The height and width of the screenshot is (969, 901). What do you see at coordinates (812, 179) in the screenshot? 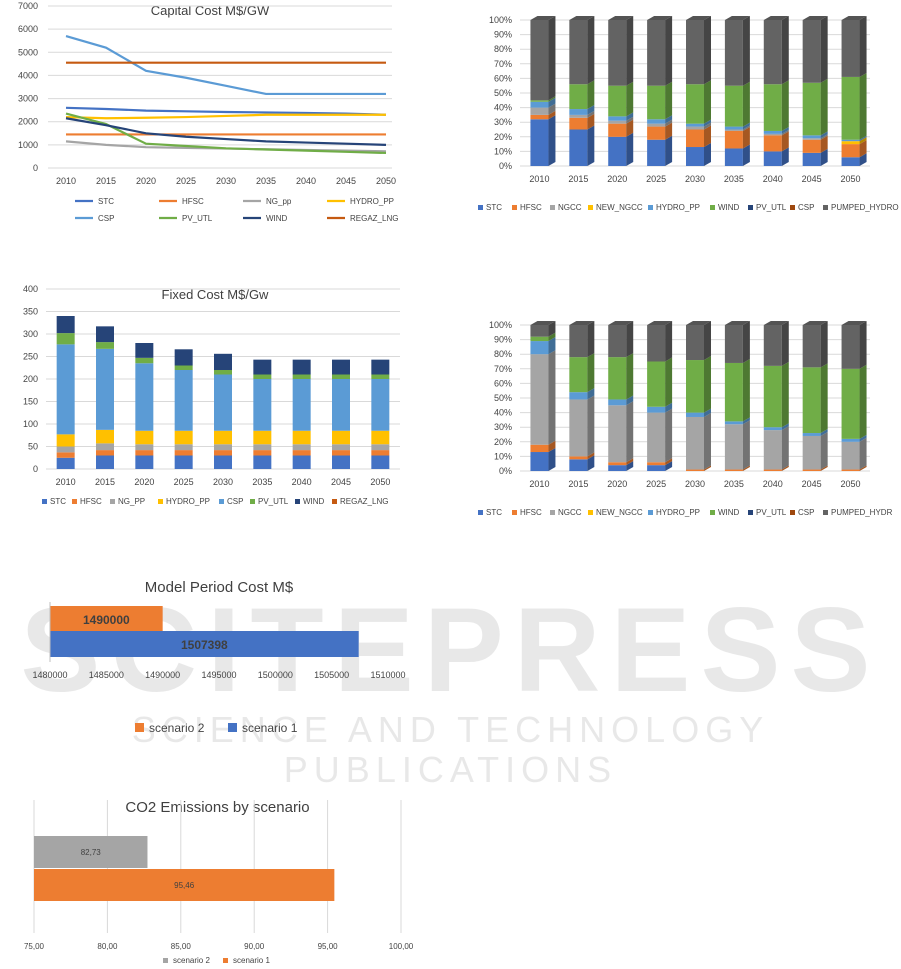
I see `x-tick-label: 2045` at bounding box center [812, 179].